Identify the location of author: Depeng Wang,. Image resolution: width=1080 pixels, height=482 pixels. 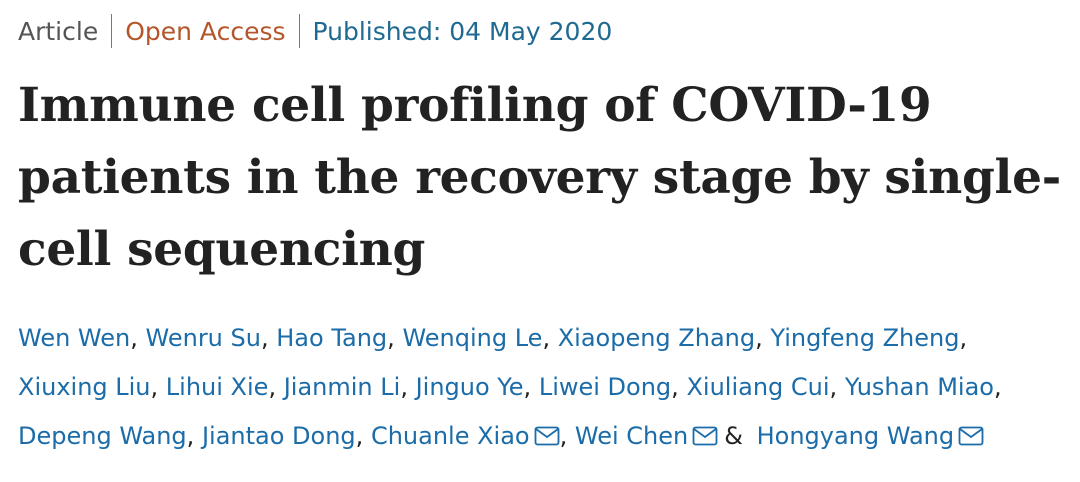
(106, 436).